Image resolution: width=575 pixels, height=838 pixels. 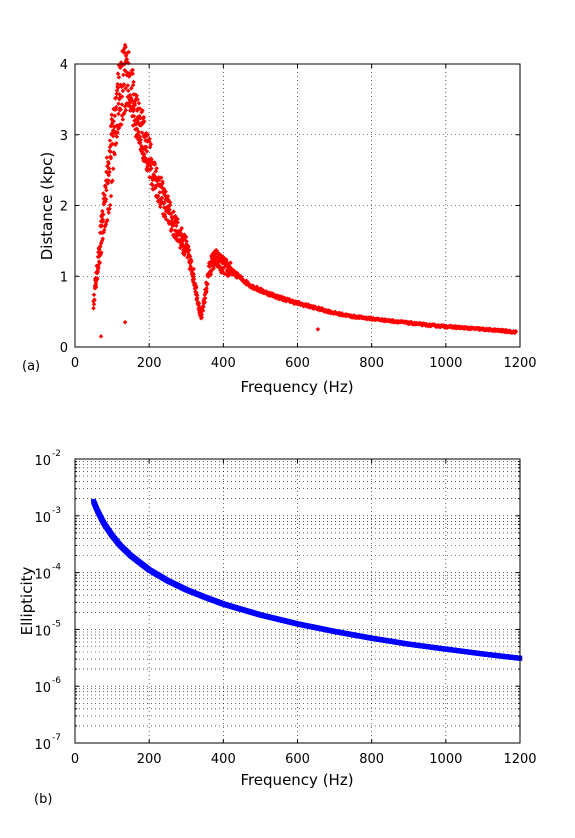 What do you see at coordinates (47, 601) in the screenshot?
I see `y-tick-labels-b: 10-710-610-510-410-310-2` at bounding box center [47, 601].